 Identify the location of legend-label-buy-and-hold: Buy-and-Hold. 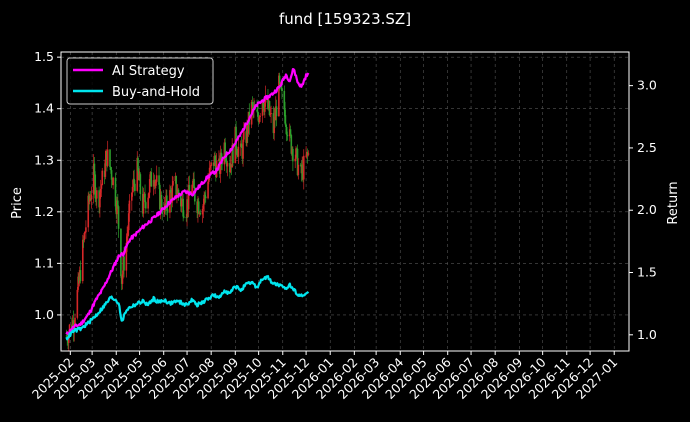
(156, 92).